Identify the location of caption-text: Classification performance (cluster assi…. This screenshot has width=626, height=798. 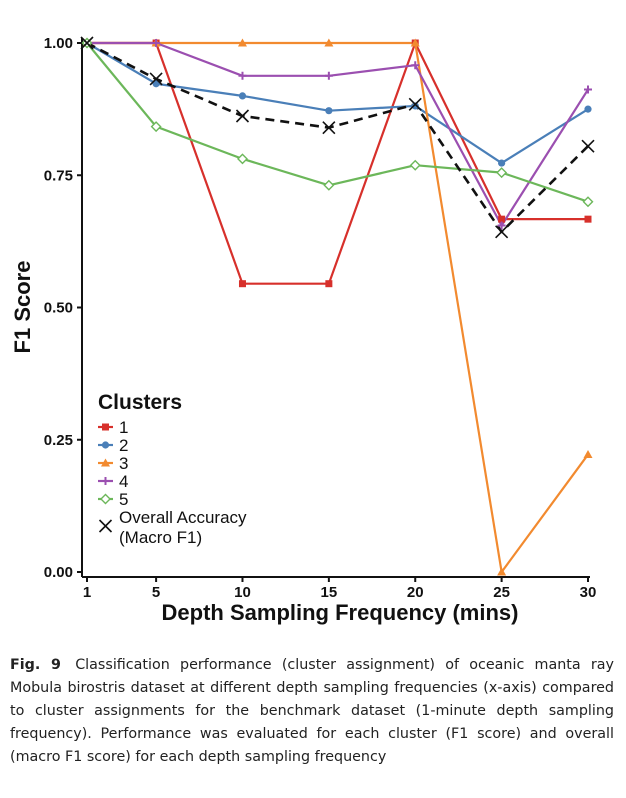
(312, 711).